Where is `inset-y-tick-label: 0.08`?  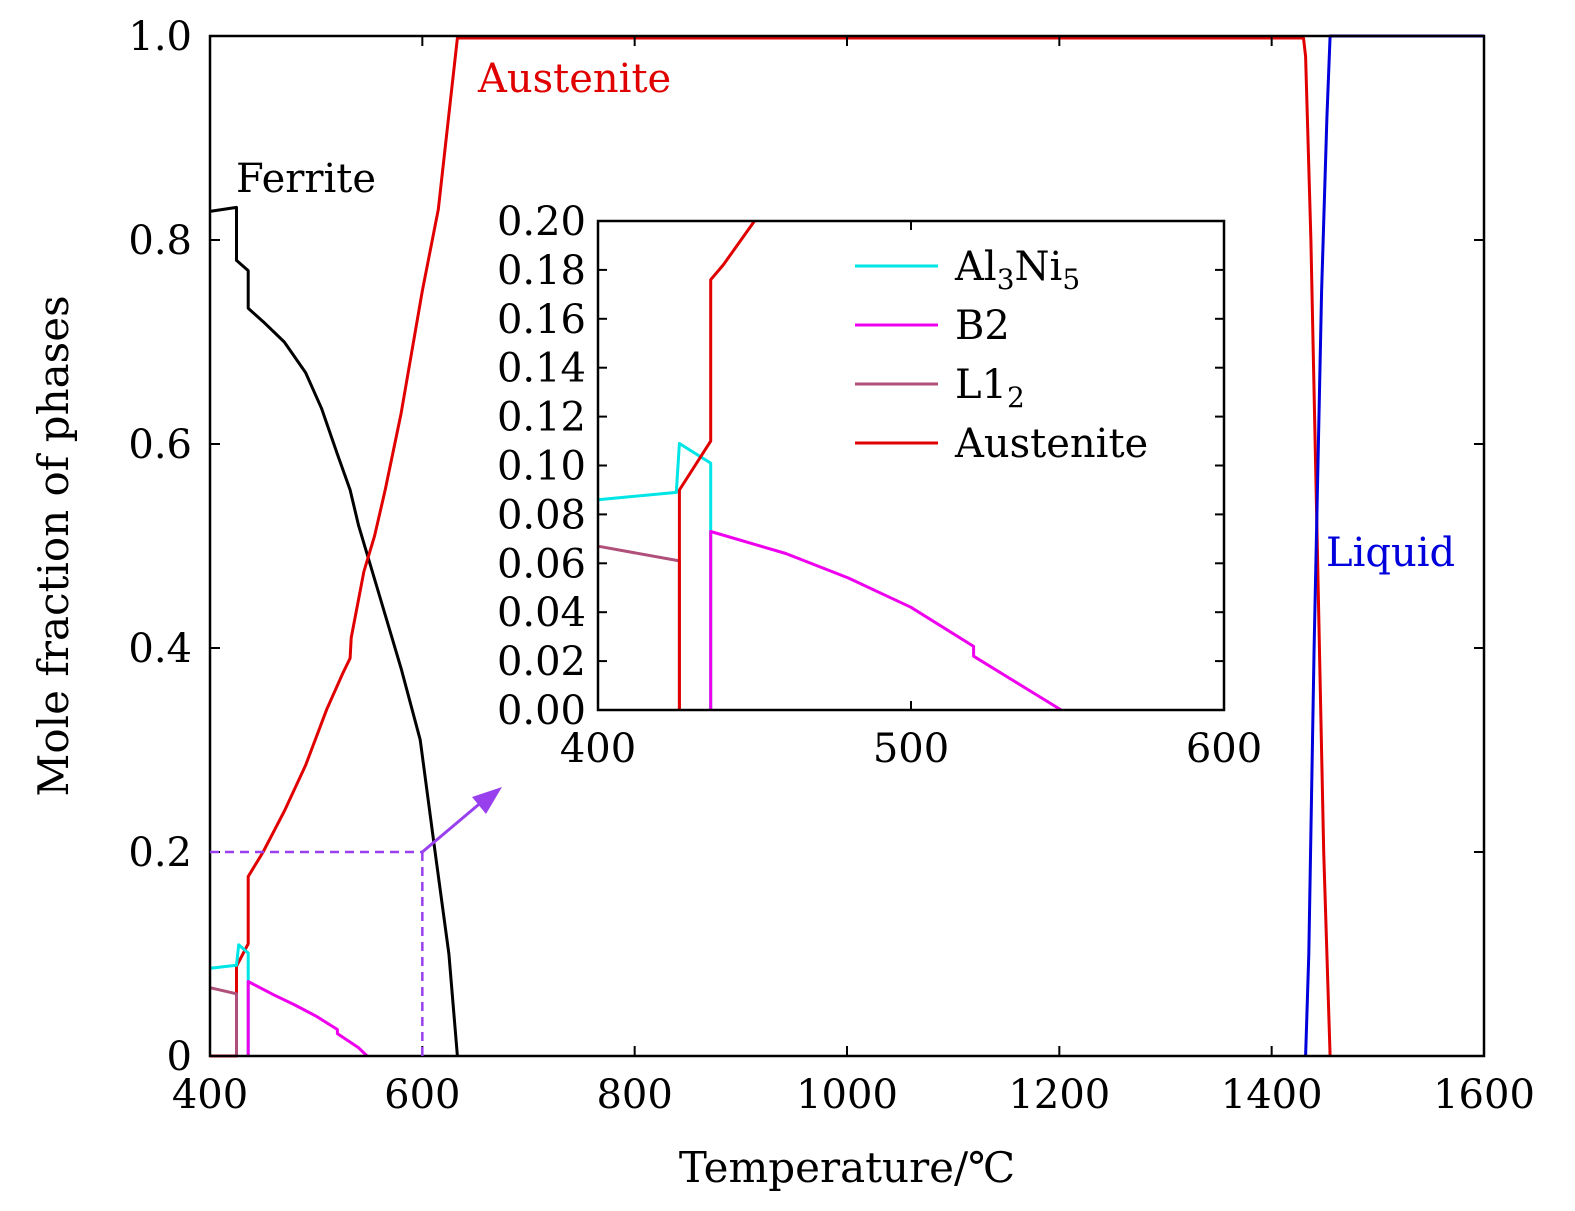 inset-y-tick-label: 0.08 is located at coordinates (541, 515).